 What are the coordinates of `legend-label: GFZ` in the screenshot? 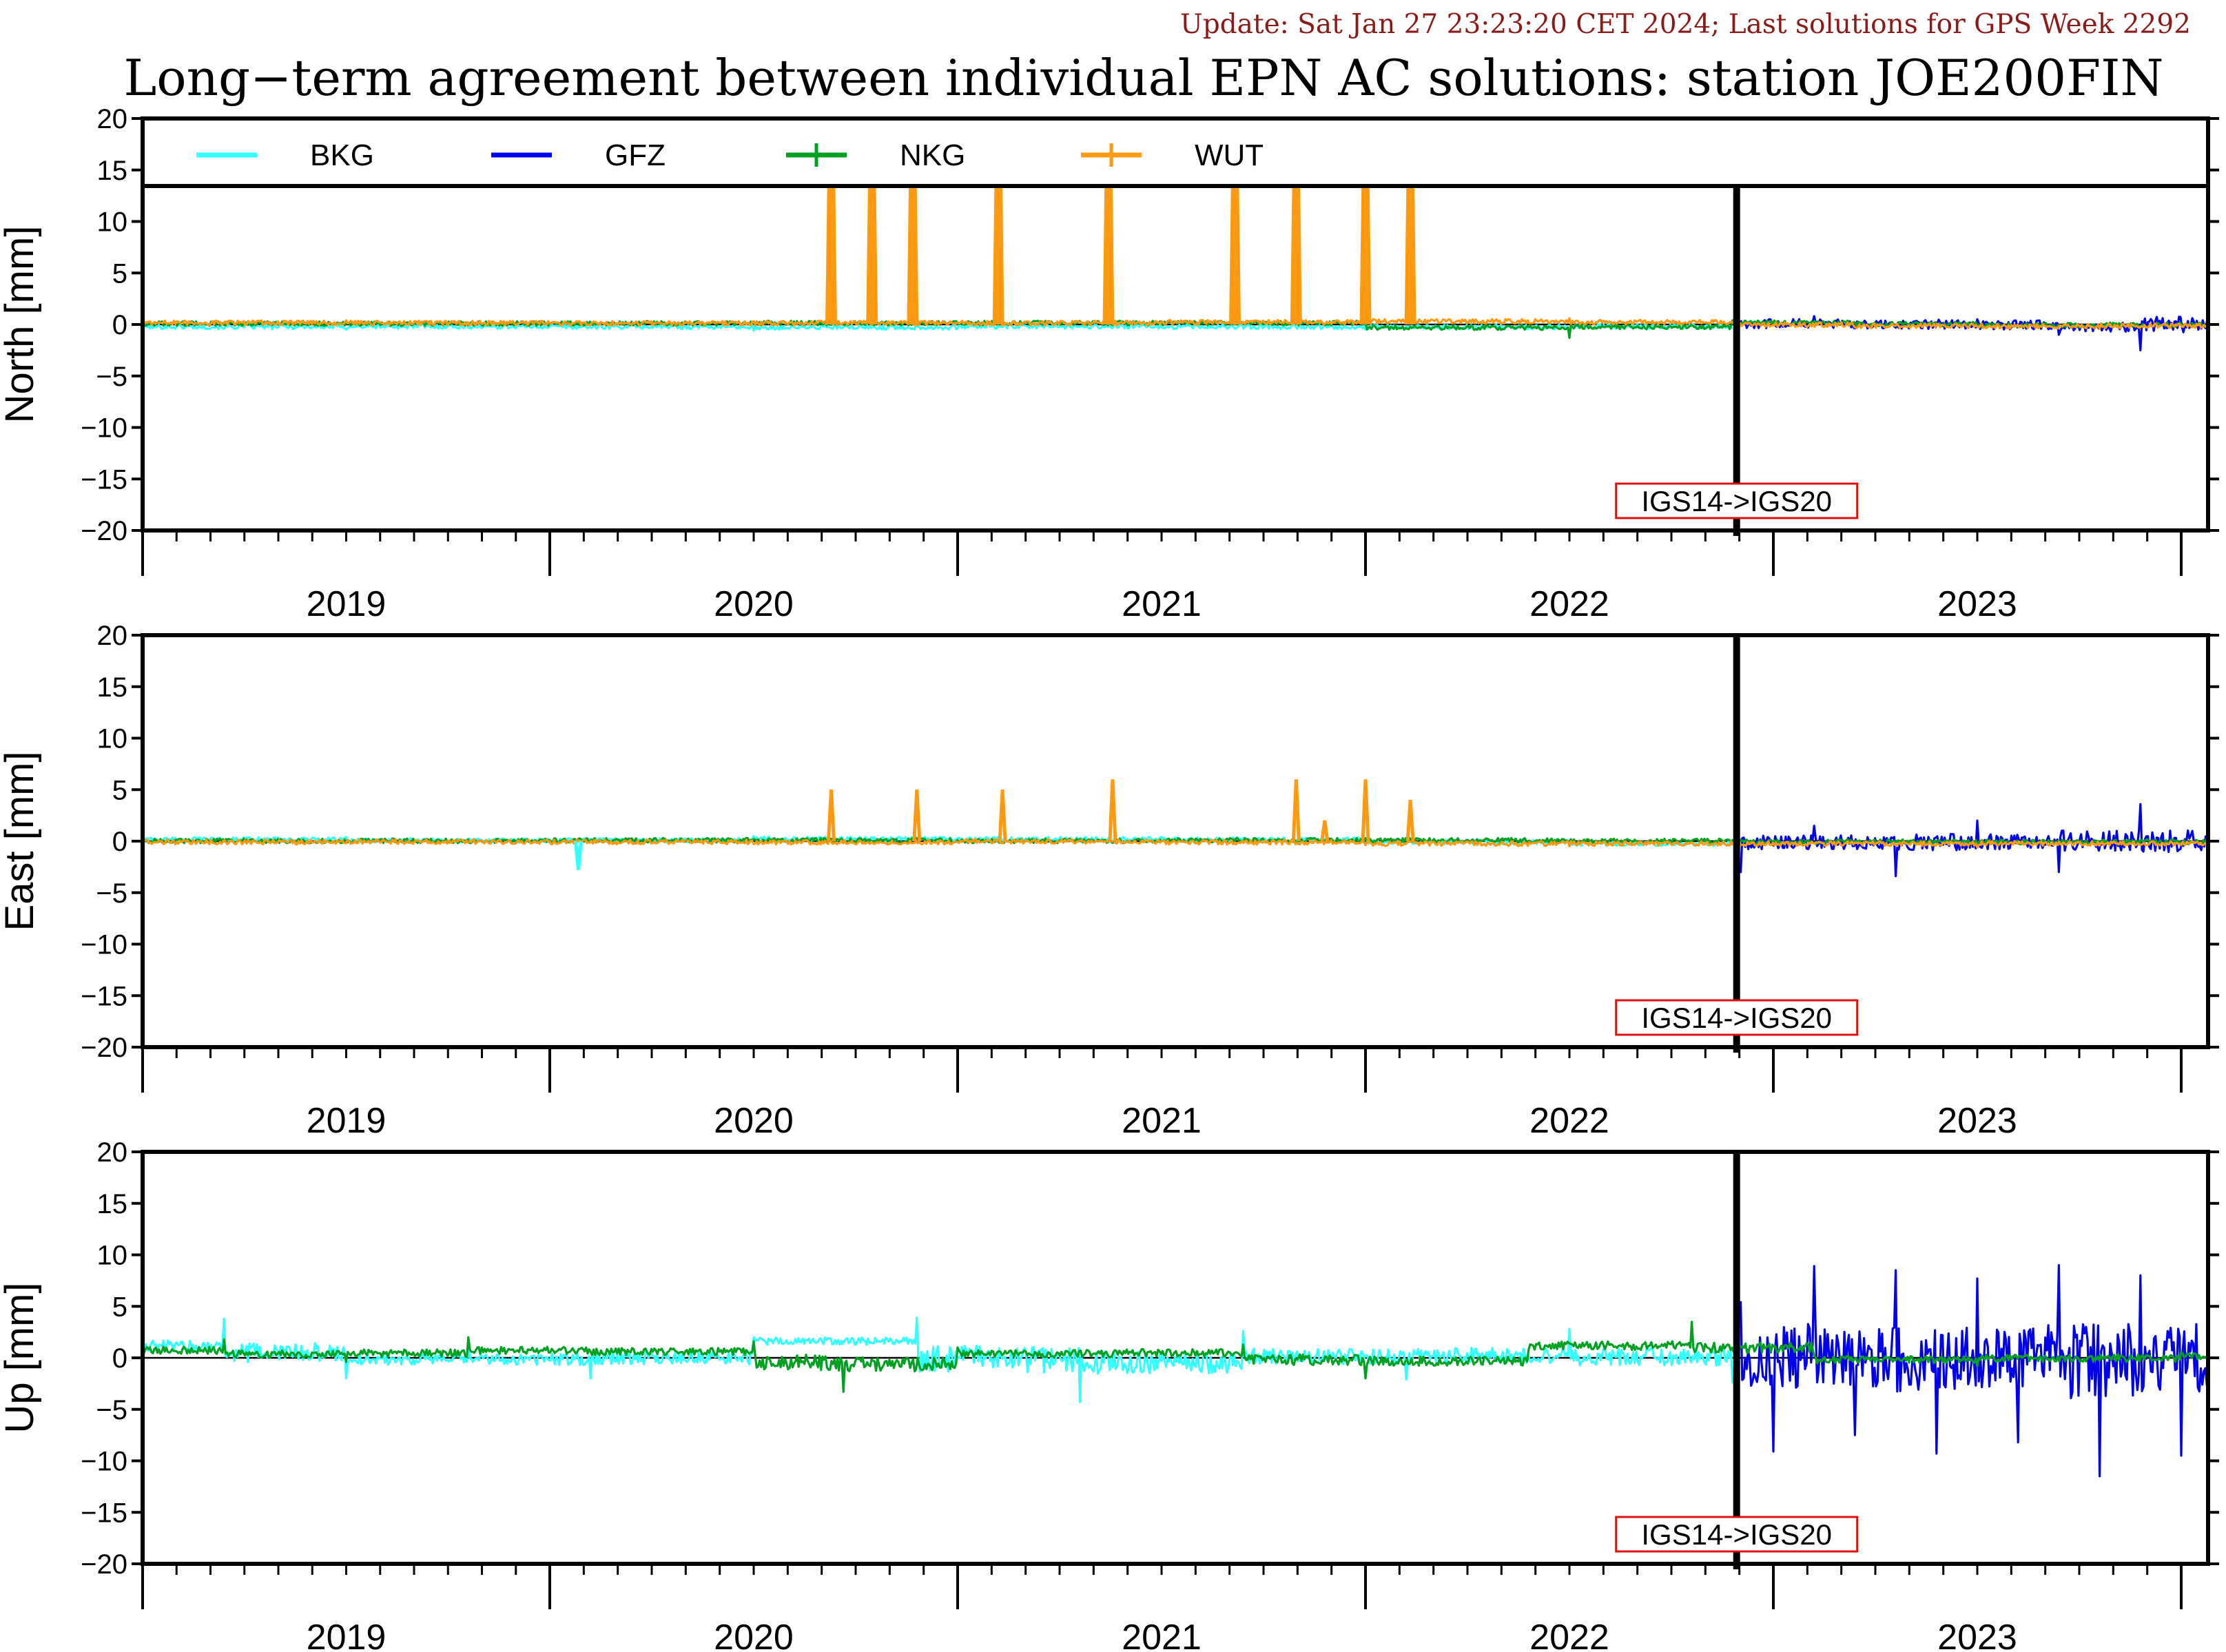 It's located at (635, 155).